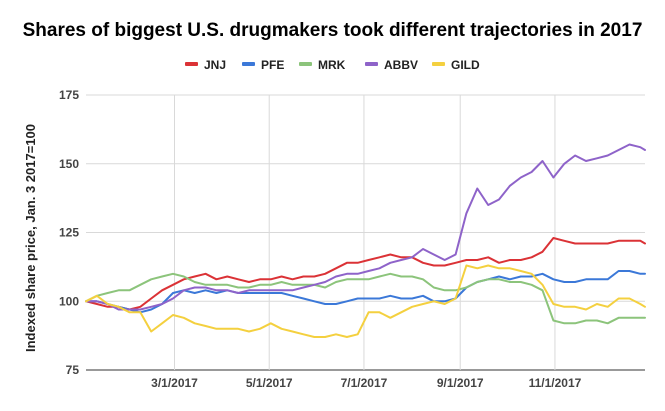  I want to click on x-tick-label: 5/1/2017, so click(269, 383).